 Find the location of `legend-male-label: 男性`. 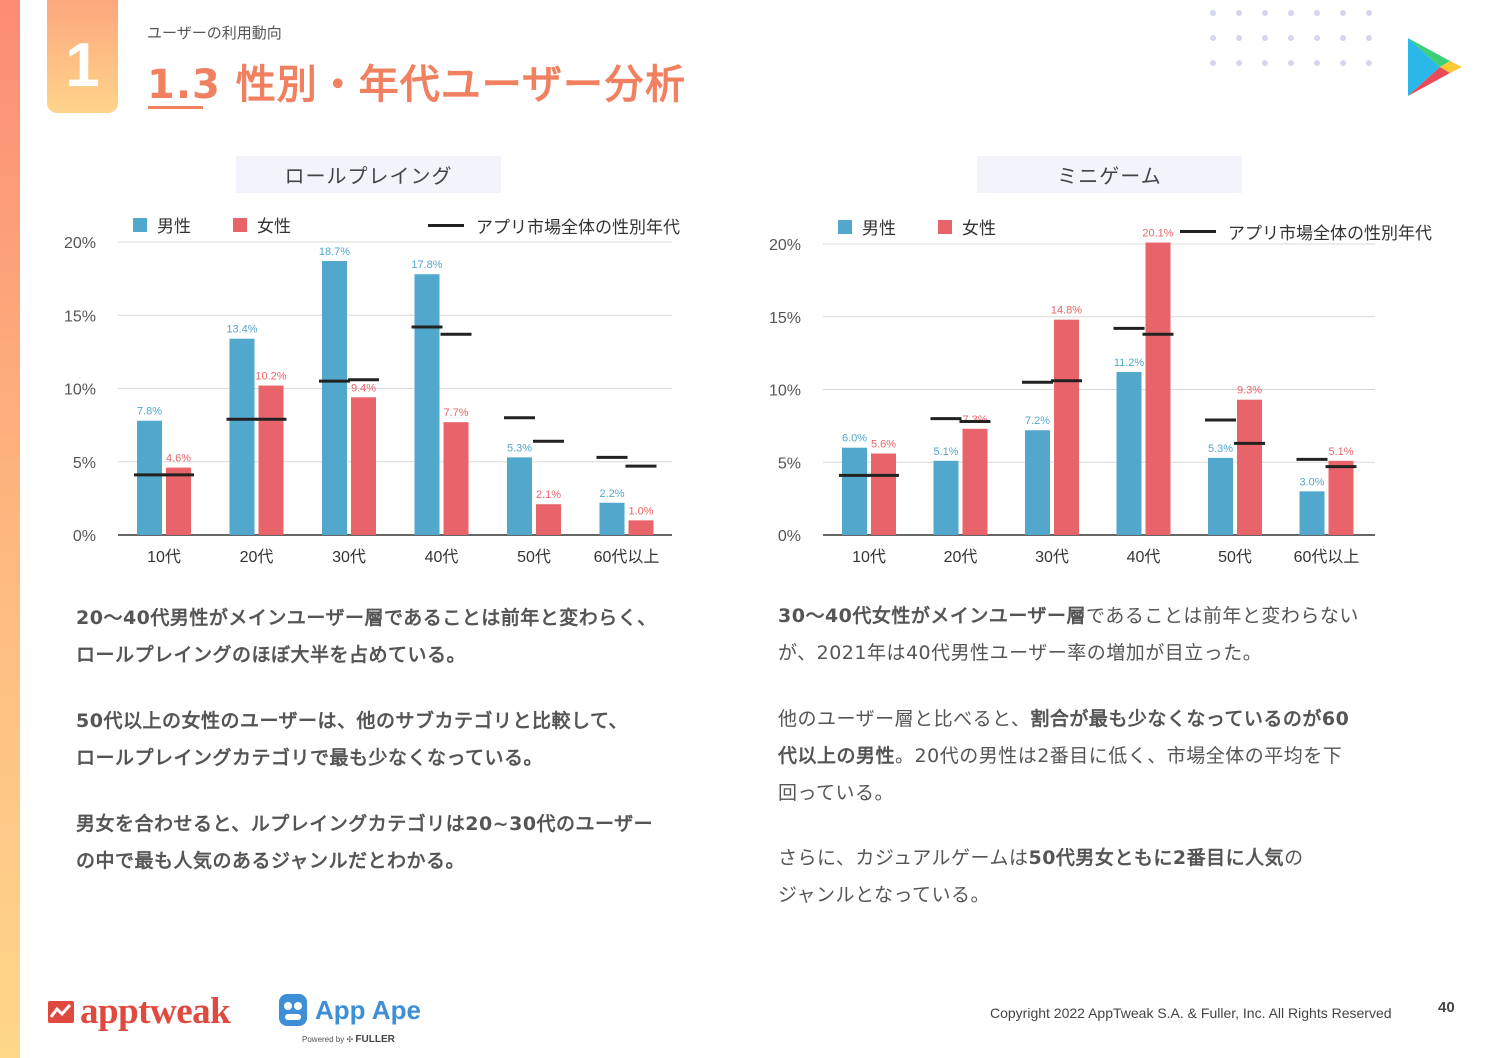

legend-male-label: 男性 is located at coordinates (174, 227).